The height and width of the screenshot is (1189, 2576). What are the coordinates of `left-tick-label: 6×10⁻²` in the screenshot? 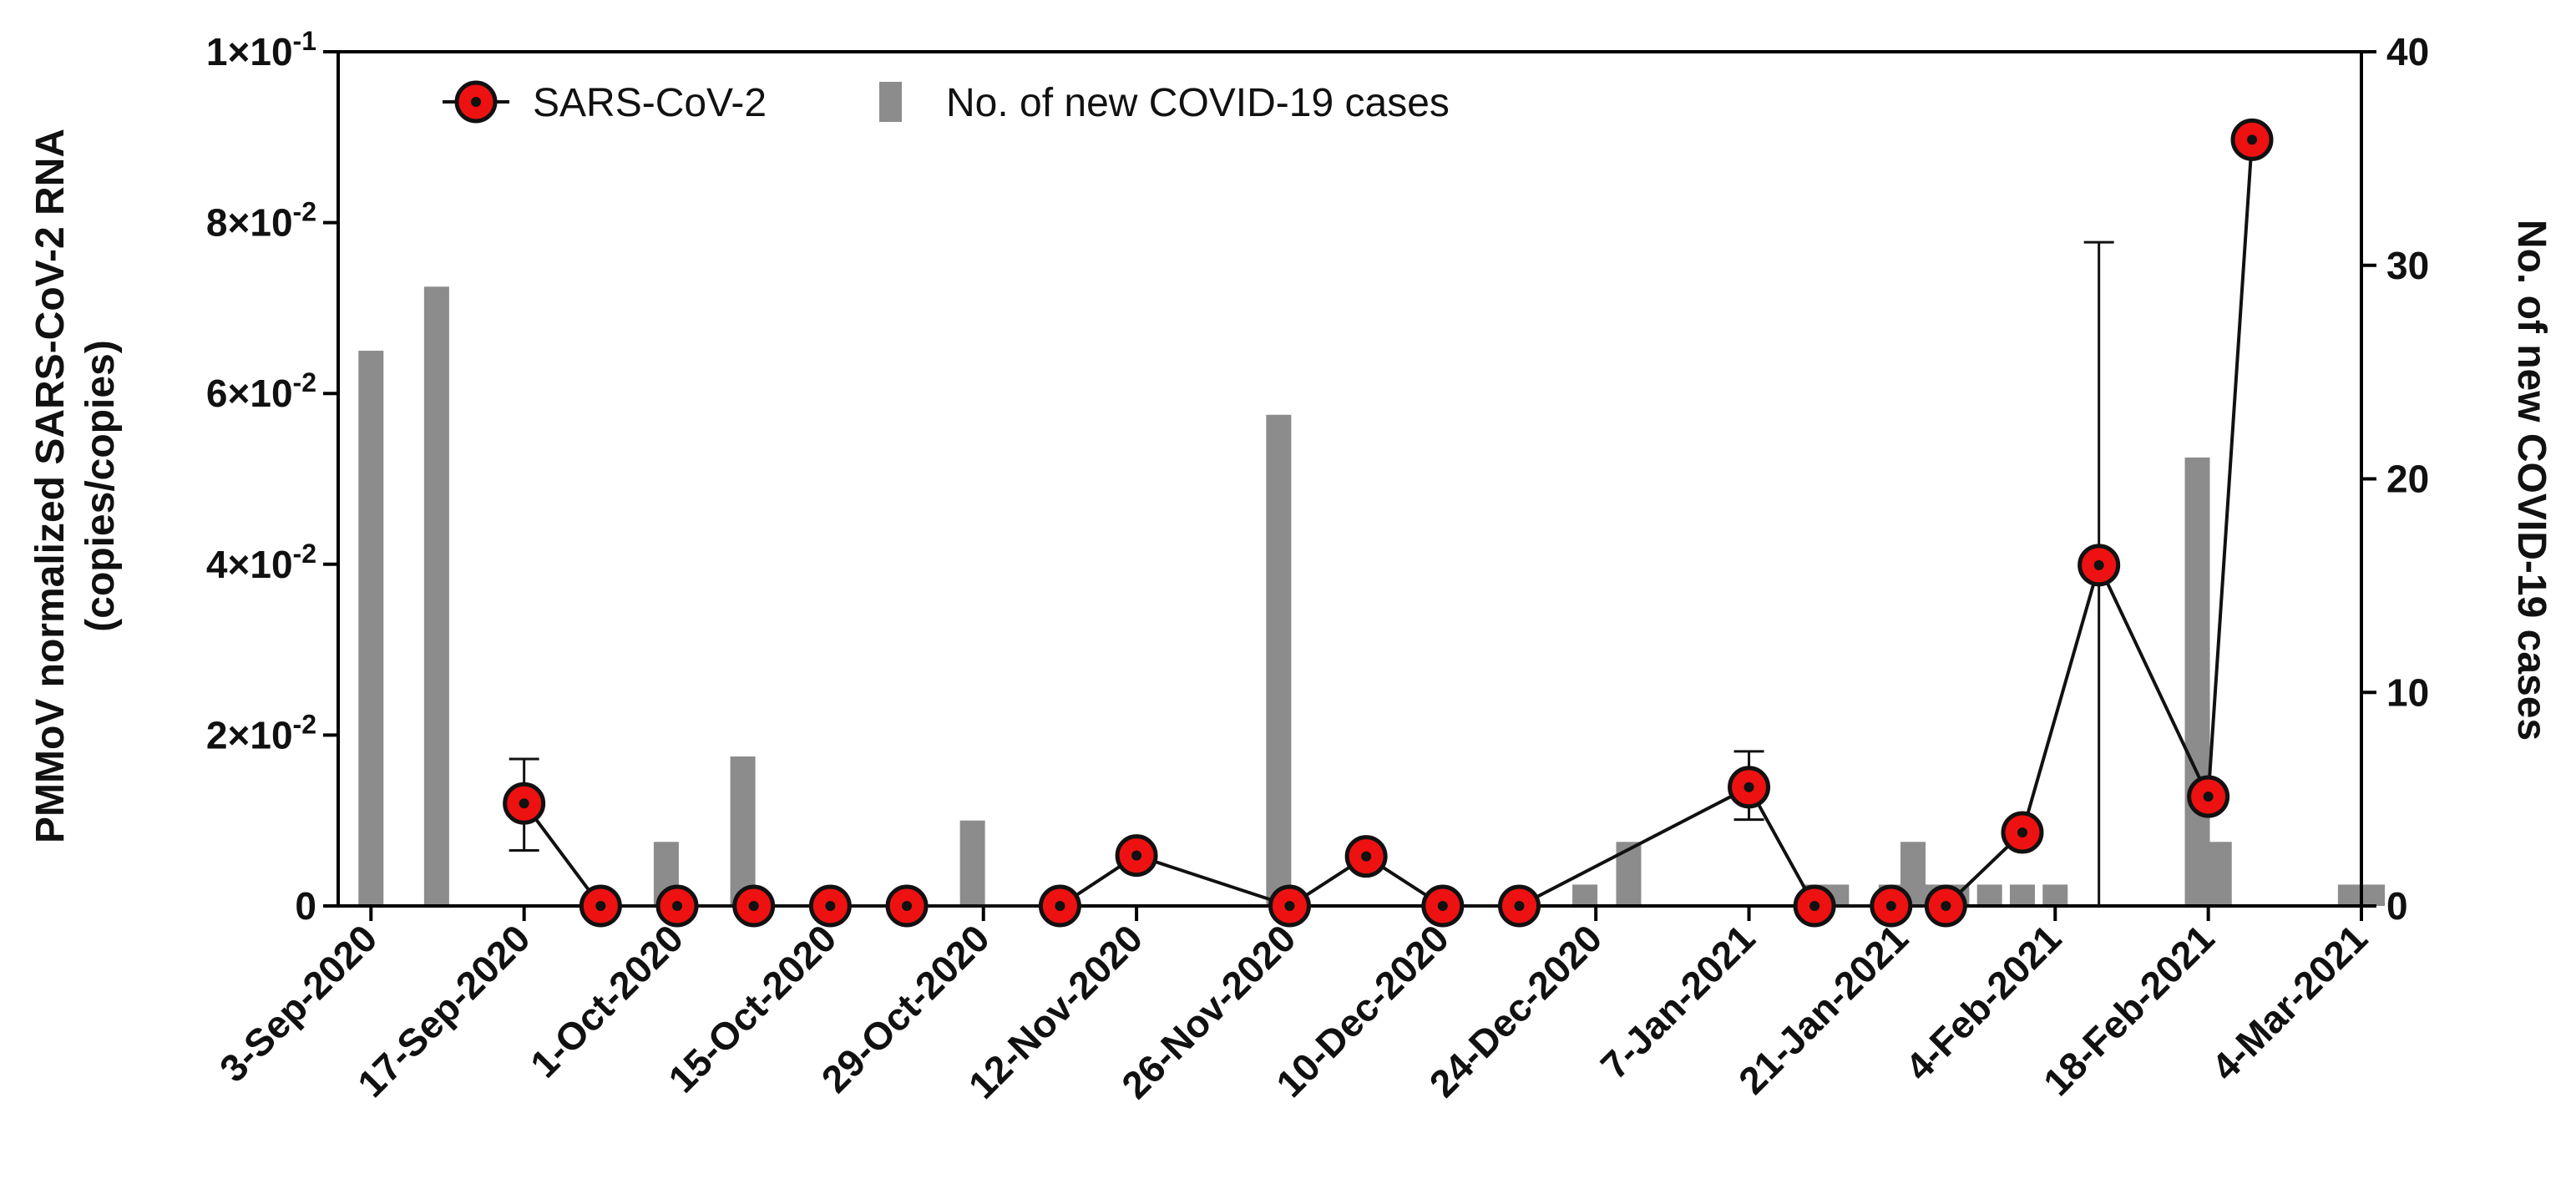 It's located at (261, 391).